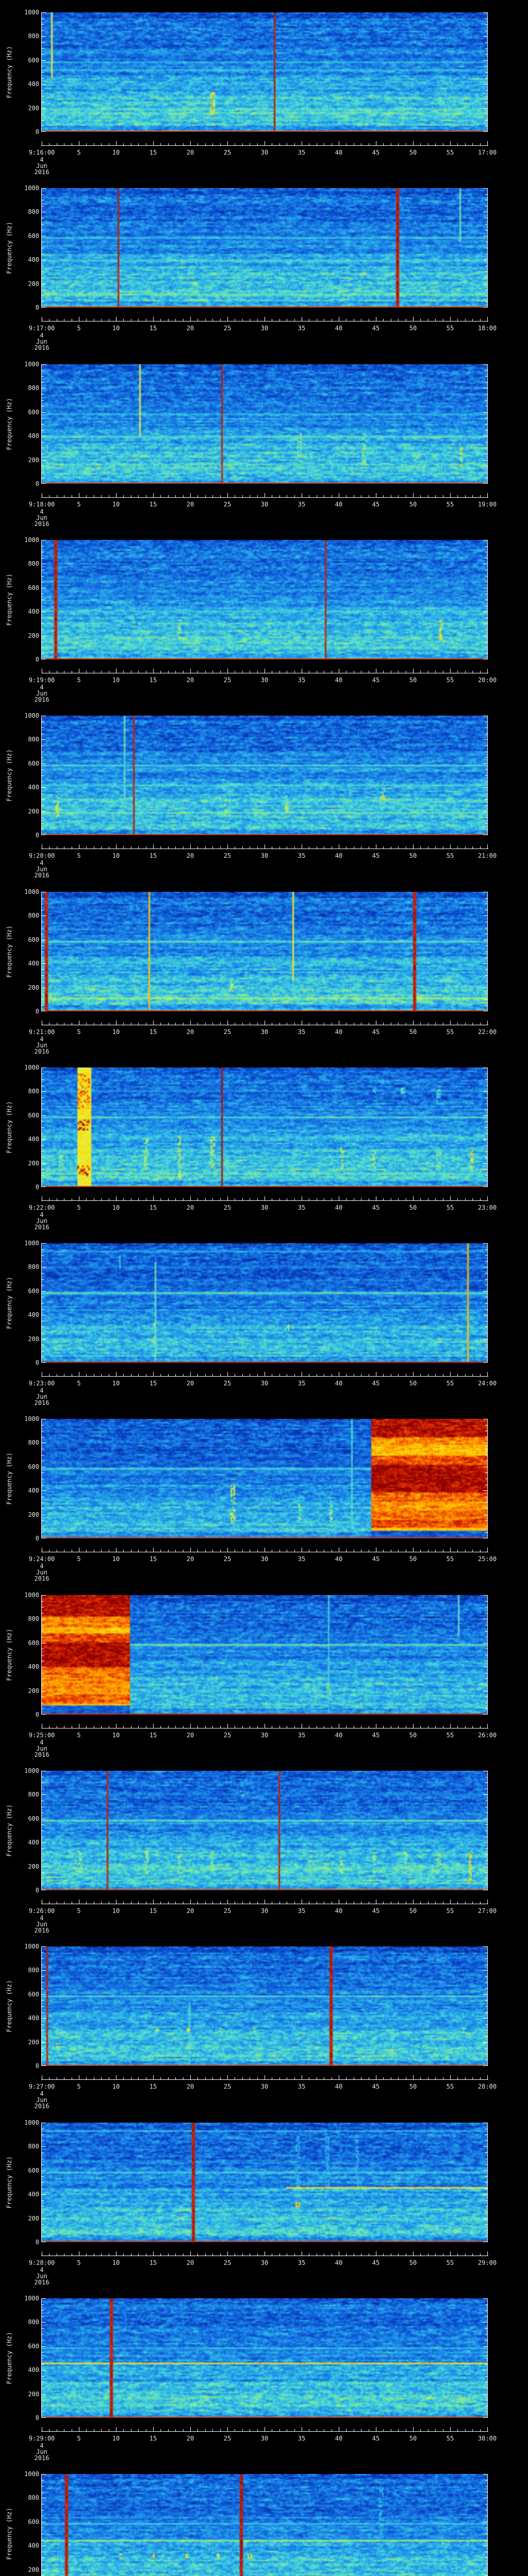  Describe the element at coordinates (487, 504) in the screenshot. I see `end-time-label: 19:00` at that location.